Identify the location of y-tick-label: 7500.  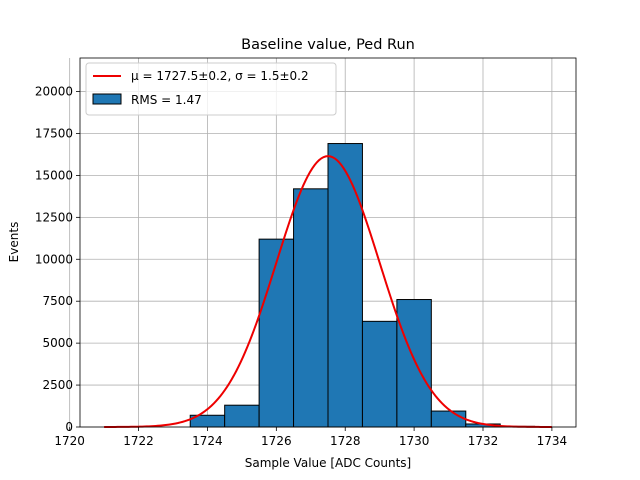
(57, 301).